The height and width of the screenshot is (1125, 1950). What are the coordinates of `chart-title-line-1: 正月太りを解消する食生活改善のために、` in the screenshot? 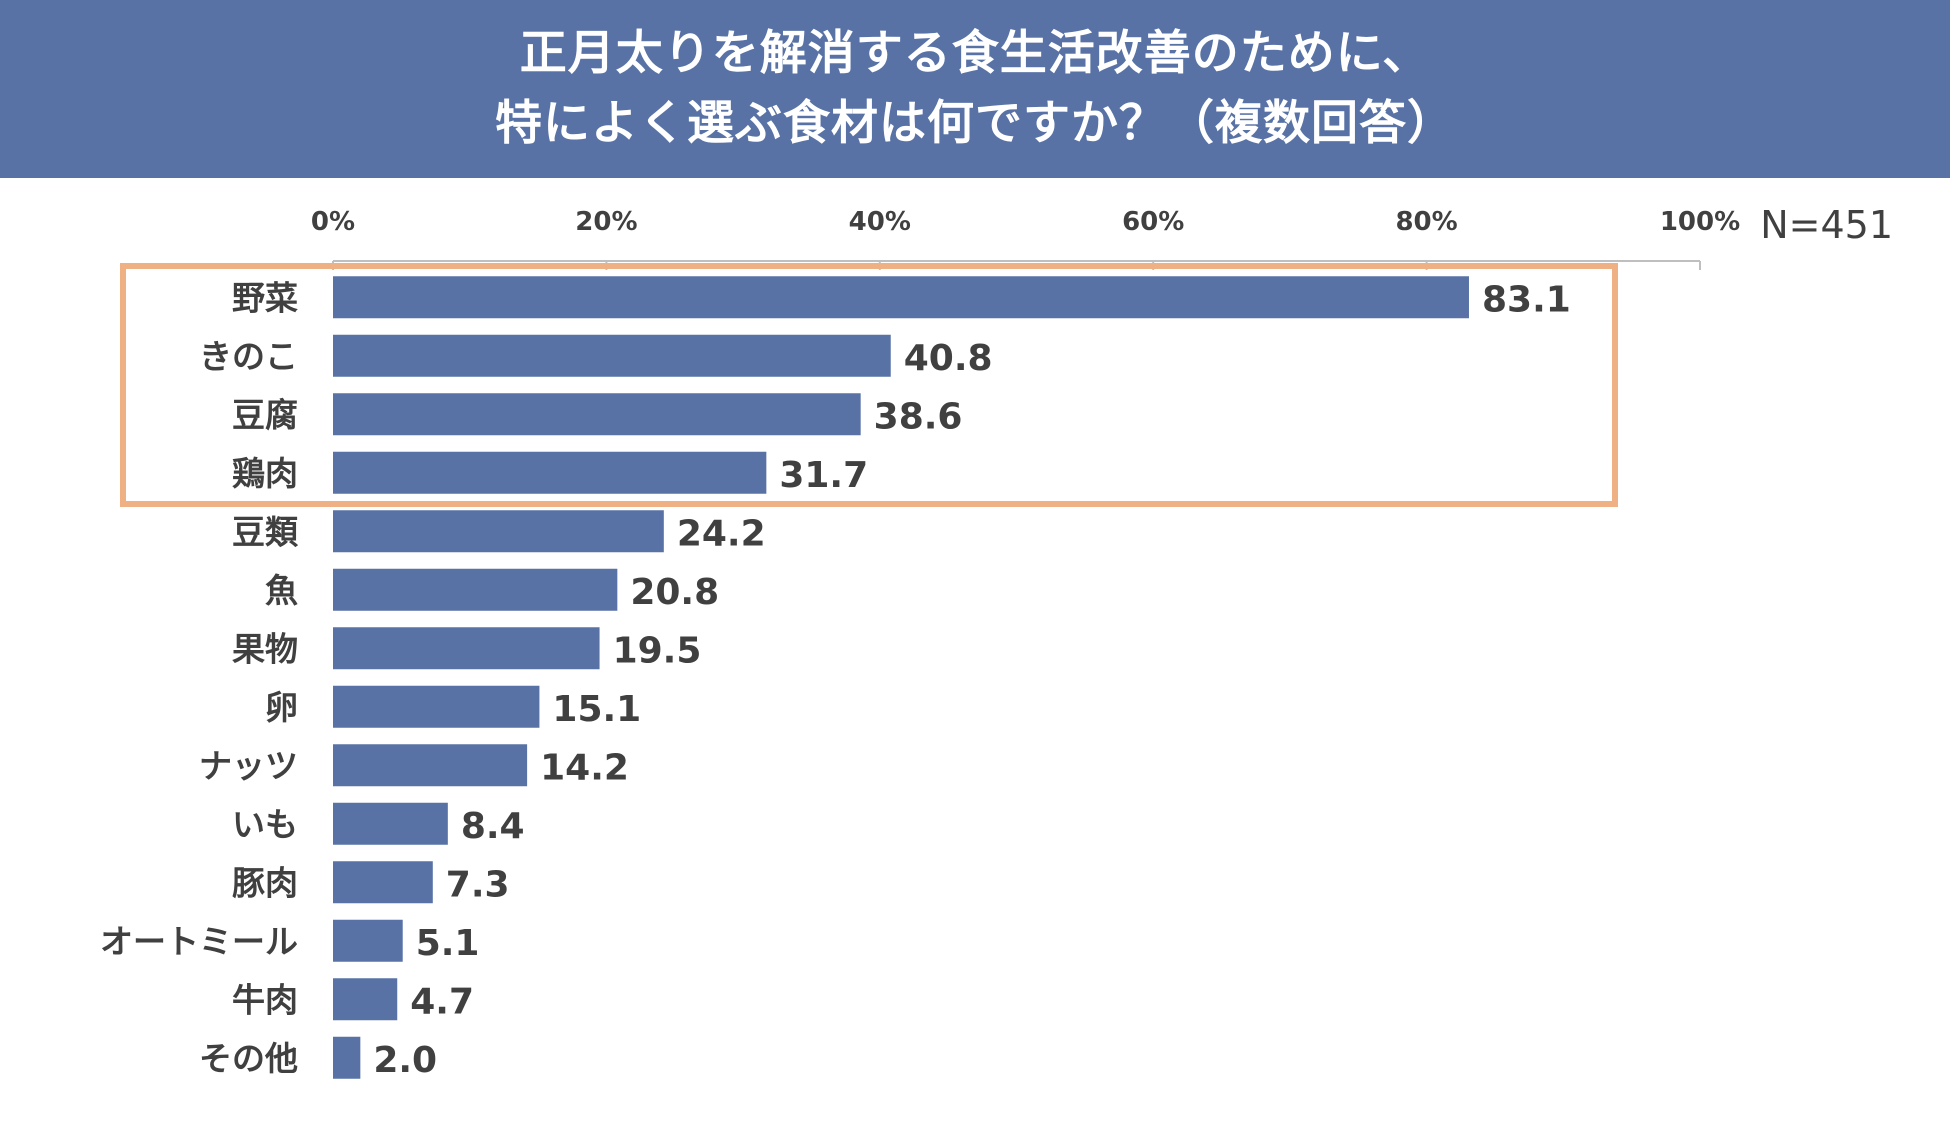 It's located at (975, 53).